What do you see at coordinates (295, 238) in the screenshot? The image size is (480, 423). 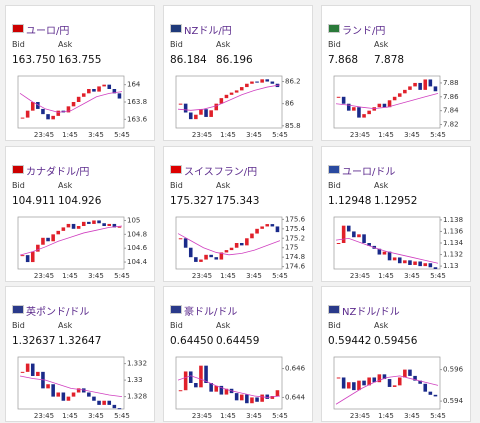 I see `y-tick-label: 175.2` at bounding box center [295, 238].